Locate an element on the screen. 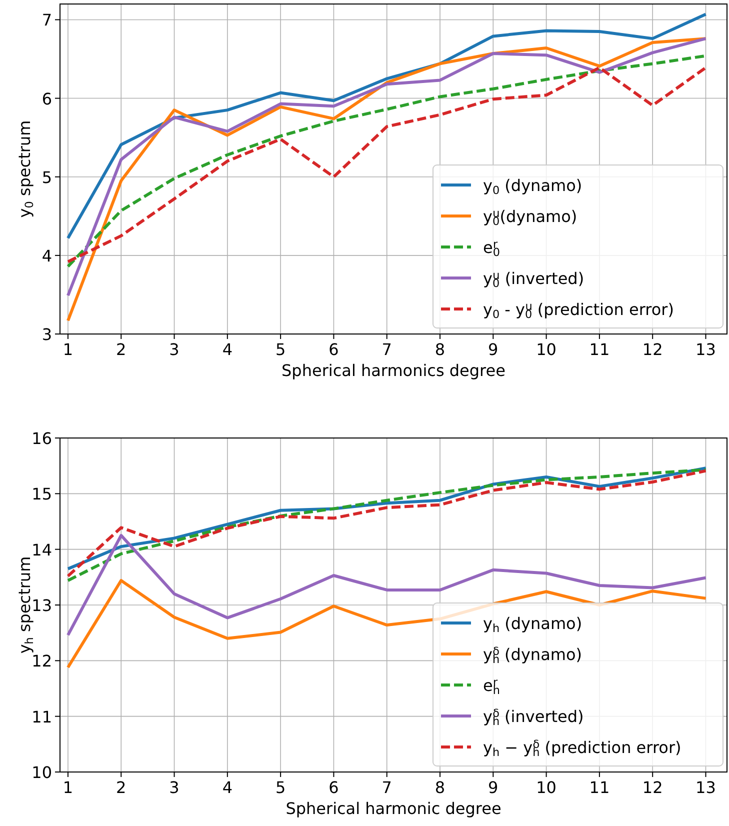 The image size is (729, 826). x-axis-title: Spherical harmonics degree is located at coordinates (394, 370).